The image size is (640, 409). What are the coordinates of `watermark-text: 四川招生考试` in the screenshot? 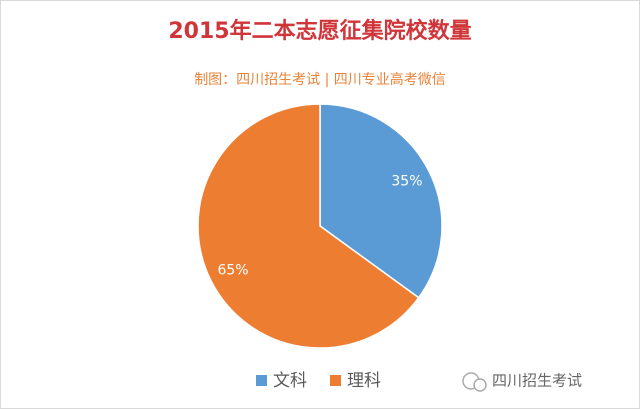 It's located at (537, 381).